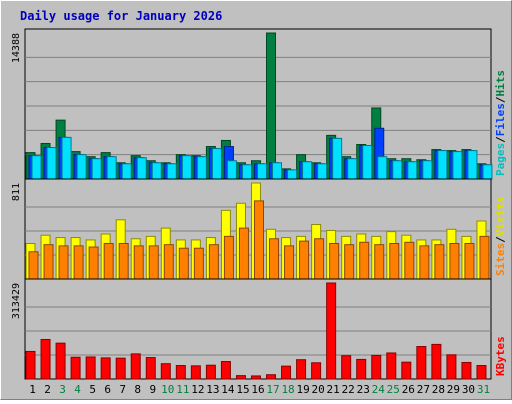 This screenshot has width=512, height=404. What do you see at coordinates (318, 389) in the screenshot?
I see `x-tick-day-20: 20` at bounding box center [318, 389].